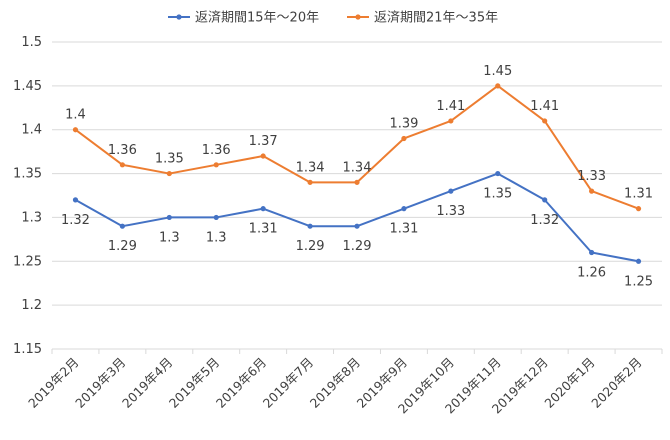 The height and width of the screenshot is (440, 670). What do you see at coordinates (31, 217) in the screenshot?
I see `y-tick-label: 1.3` at bounding box center [31, 217].